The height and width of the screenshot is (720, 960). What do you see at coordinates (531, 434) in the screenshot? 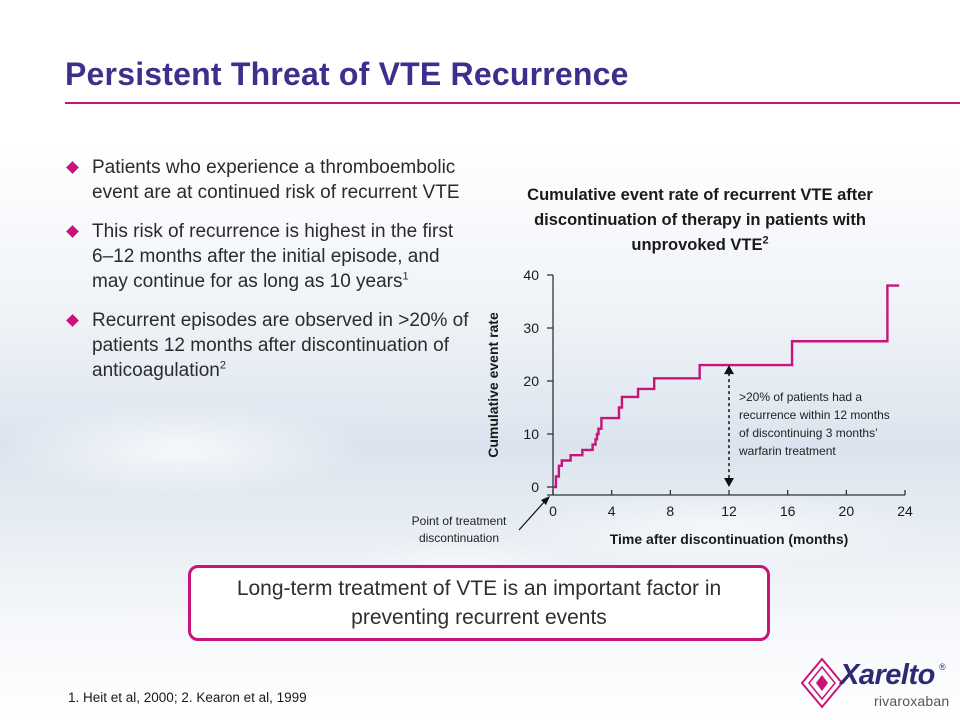
I see `y-tick-label: 10` at bounding box center [531, 434].